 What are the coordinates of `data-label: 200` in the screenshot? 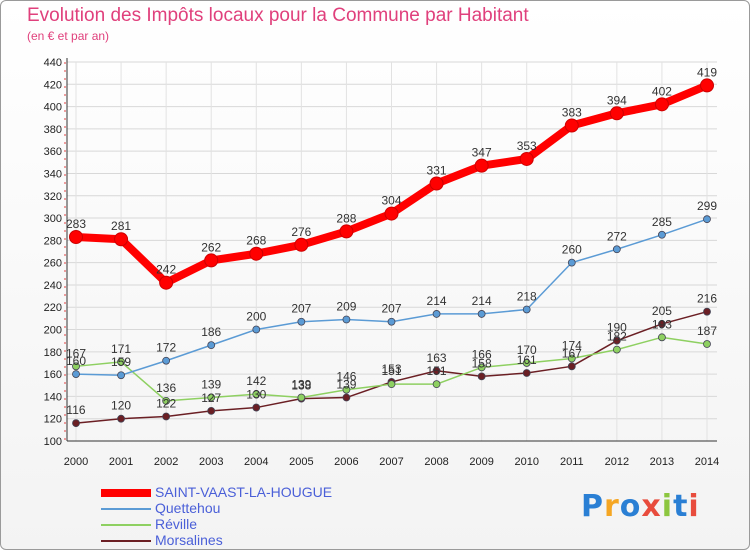 It's located at (256, 317).